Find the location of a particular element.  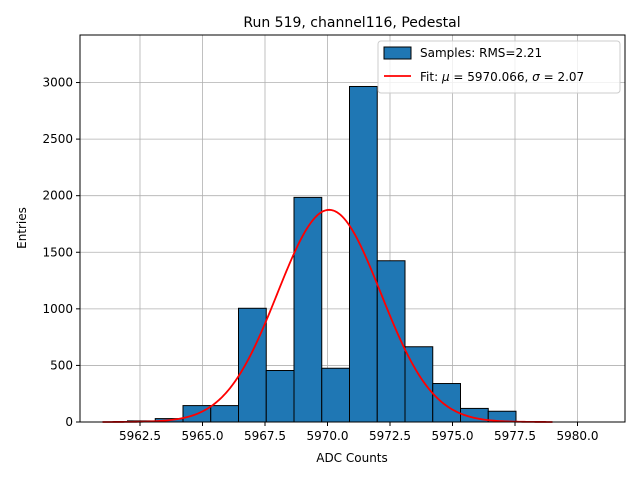

y-tick-label: 1500 is located at coordinates (57, 252).